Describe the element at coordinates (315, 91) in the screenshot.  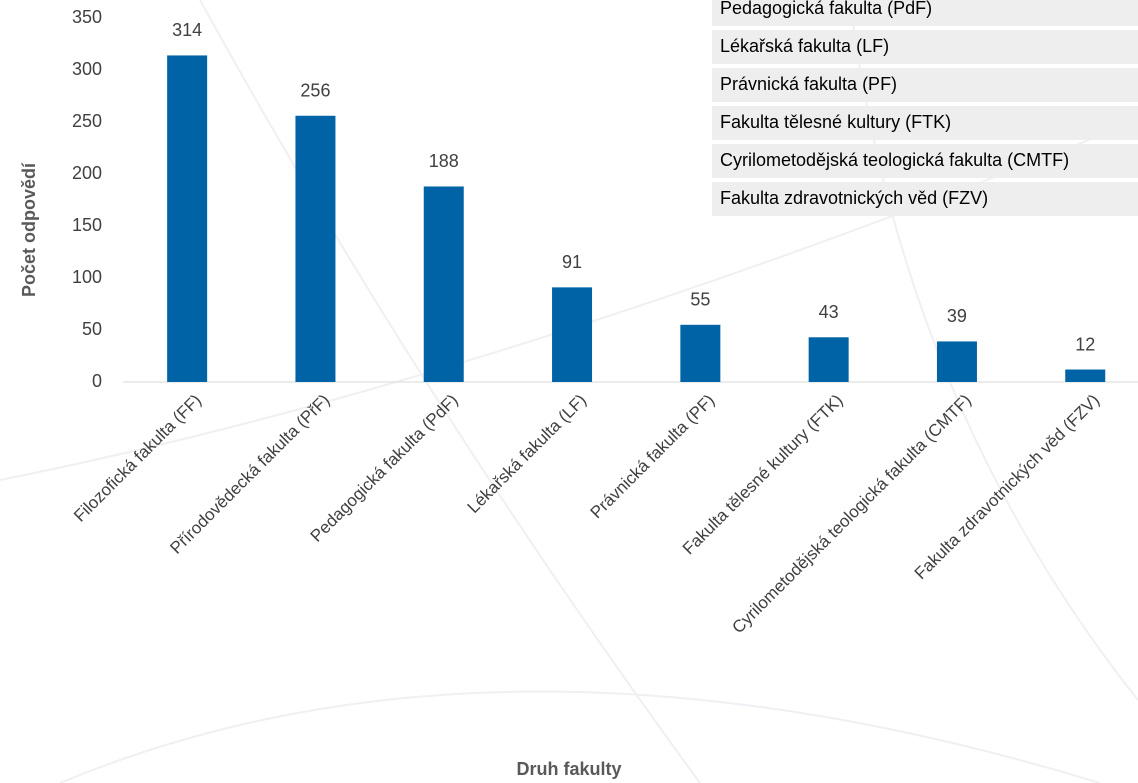
I see `data-label: 256` at that location.